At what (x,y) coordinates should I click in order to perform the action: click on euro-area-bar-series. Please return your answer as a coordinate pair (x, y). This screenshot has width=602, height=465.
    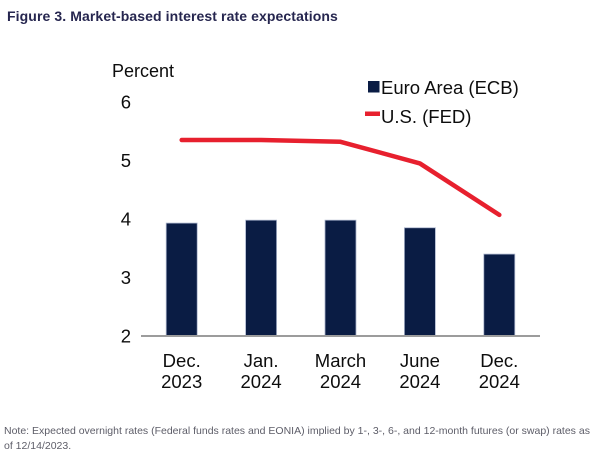
    Looking at the image, I should click on (340, 278).